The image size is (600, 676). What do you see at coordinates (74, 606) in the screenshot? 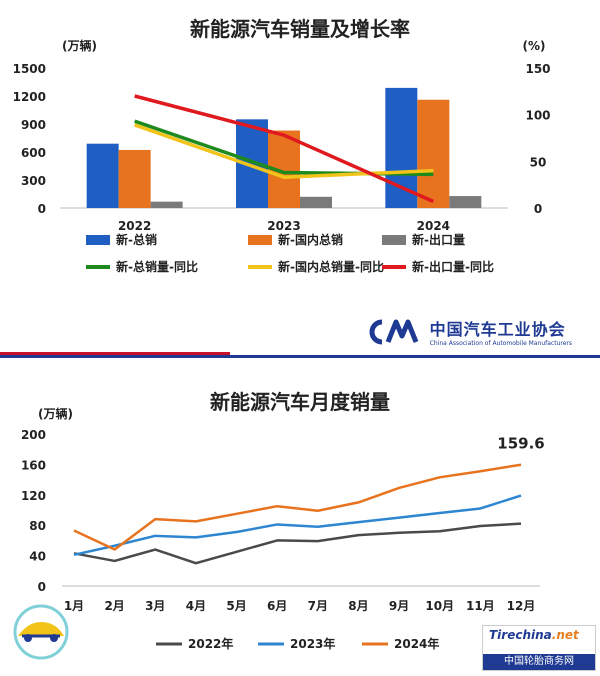
I see `x-tick-label: 1月` at bounding box center [74, 606].